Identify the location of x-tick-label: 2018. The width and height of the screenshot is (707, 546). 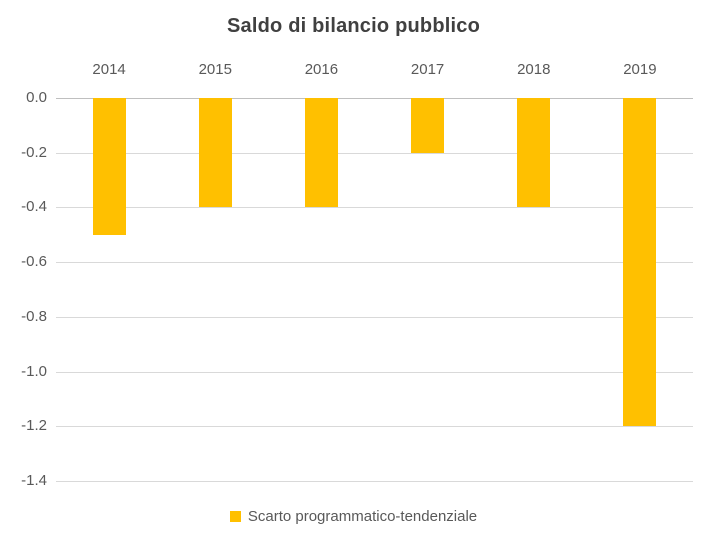
(534, 69).